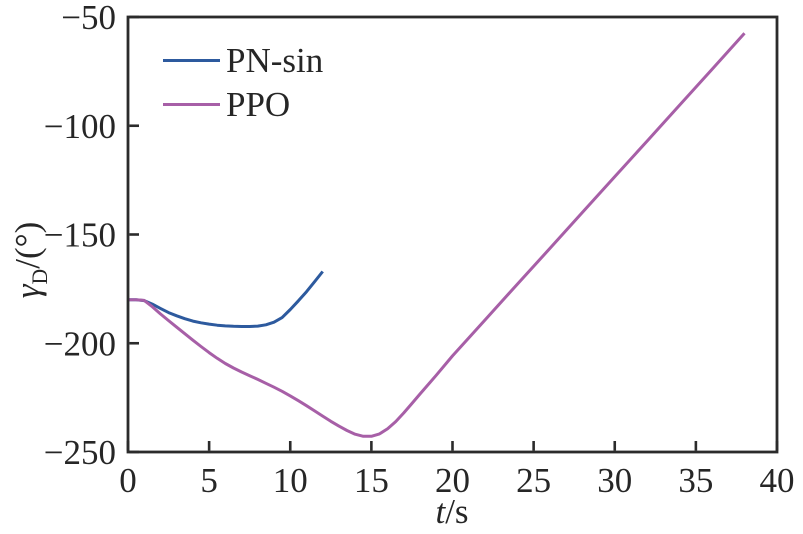  Describe the element at coordinates (371, 480) in the screenshot. I see `x-tick-label: 15` at that location.